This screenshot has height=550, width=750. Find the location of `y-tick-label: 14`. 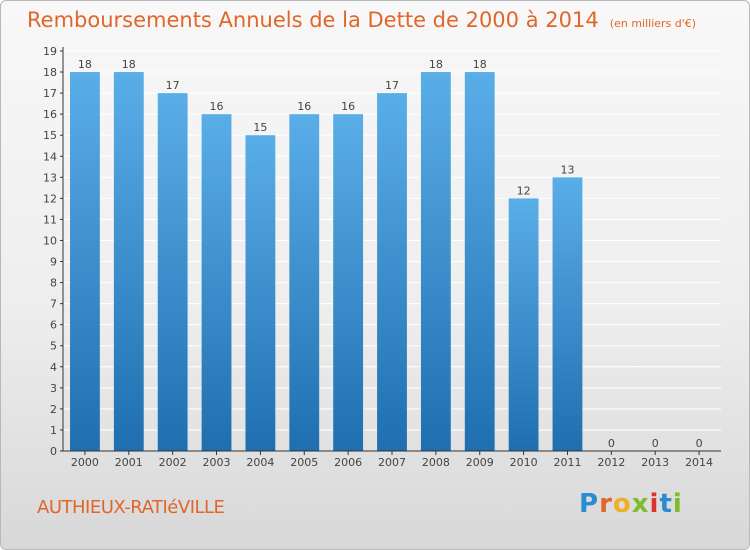

y-tick-label: 14 is located at coordinates (50, 156).